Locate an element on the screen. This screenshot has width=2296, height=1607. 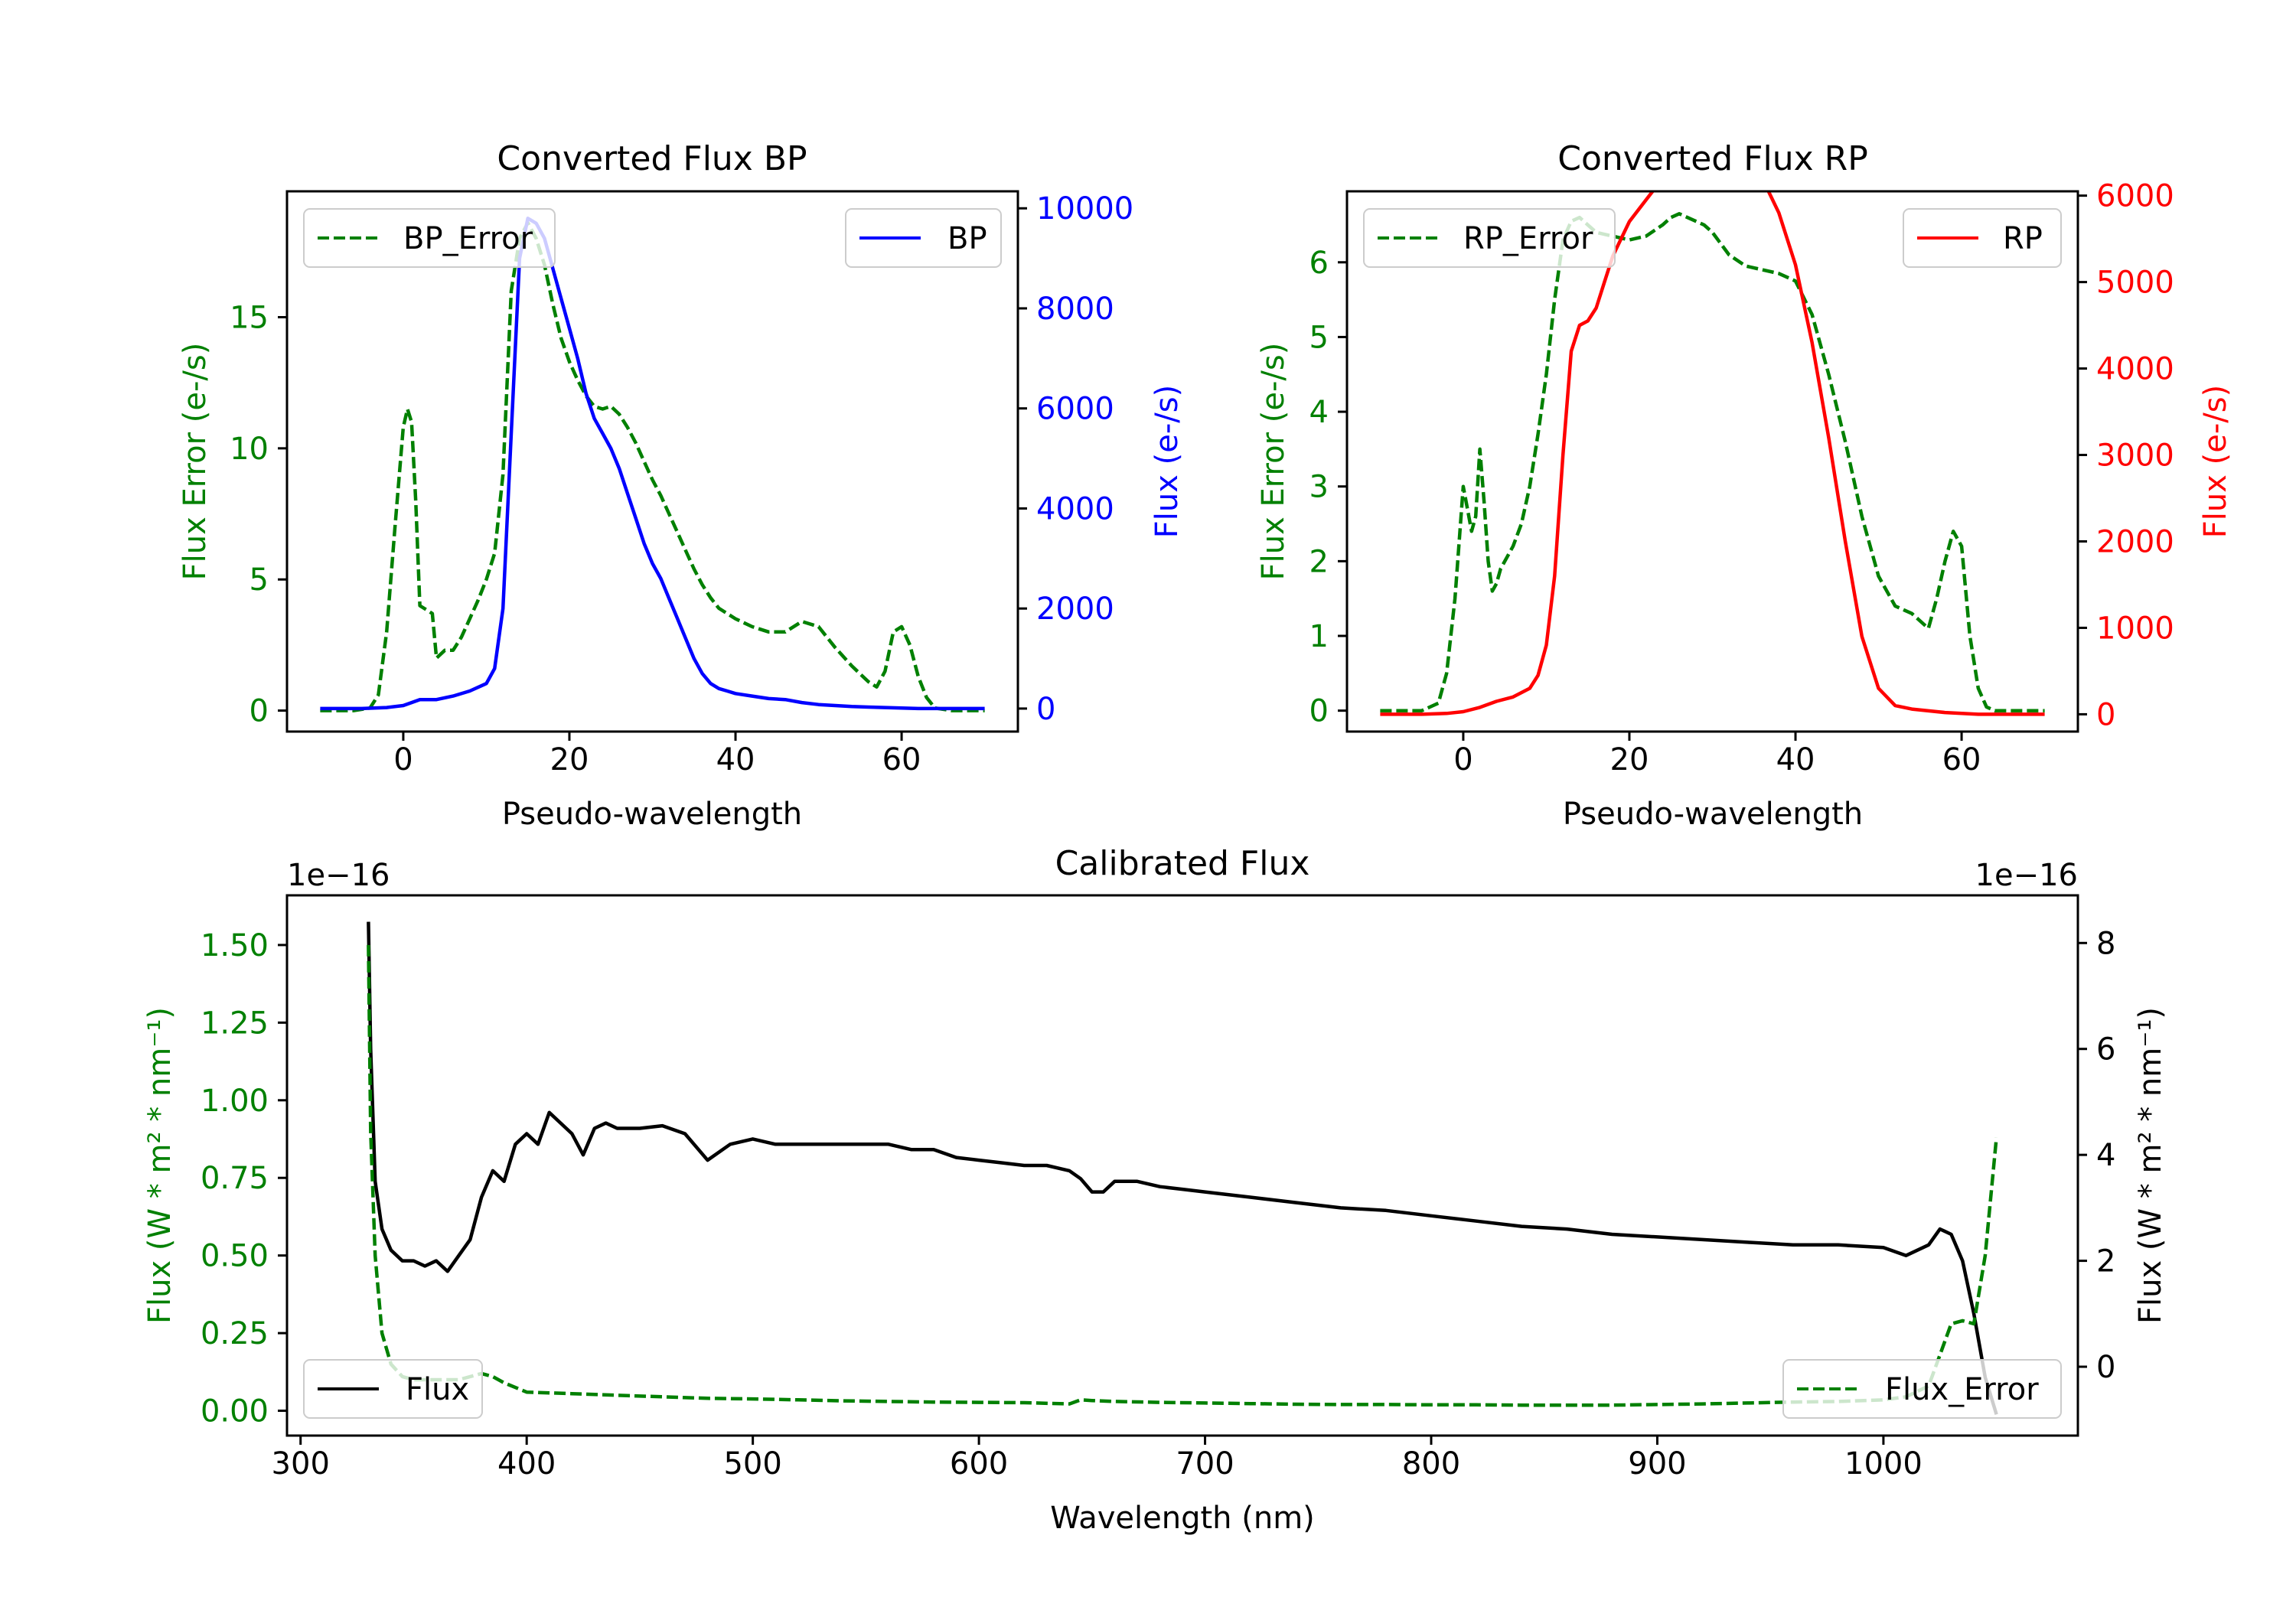
cal-left-y-tick-label: 1.25 is located at coordinates (235, 1023).